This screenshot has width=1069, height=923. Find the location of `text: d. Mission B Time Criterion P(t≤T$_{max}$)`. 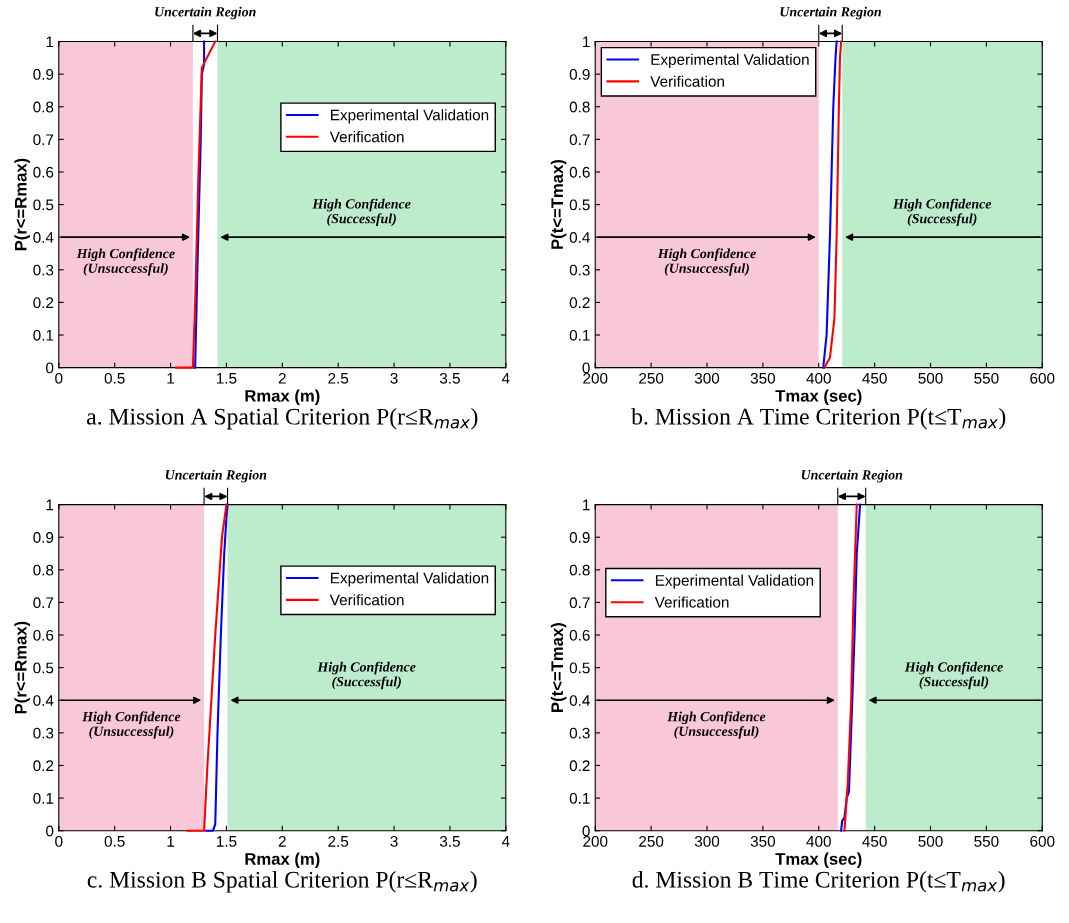

text: d. Mission B Time Criterion P(t≤T$_{max}$) is located at coordinates (818, 882).